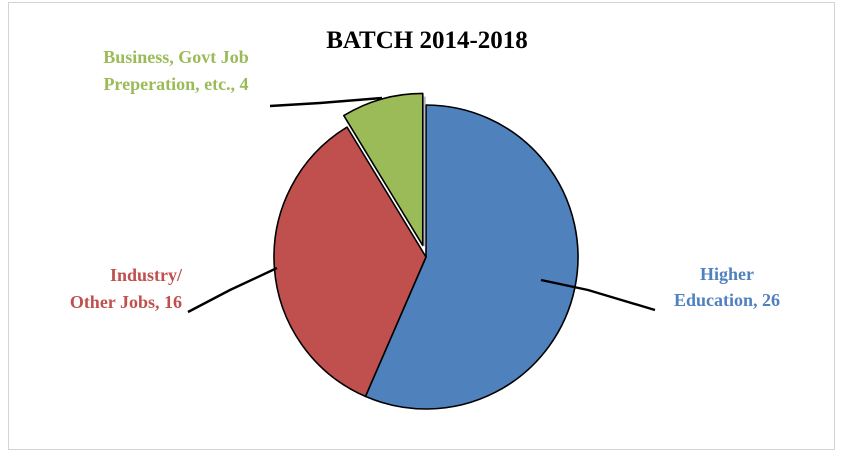  I want to click on data-label-1: Higher Education, 26, so click(727, 287).